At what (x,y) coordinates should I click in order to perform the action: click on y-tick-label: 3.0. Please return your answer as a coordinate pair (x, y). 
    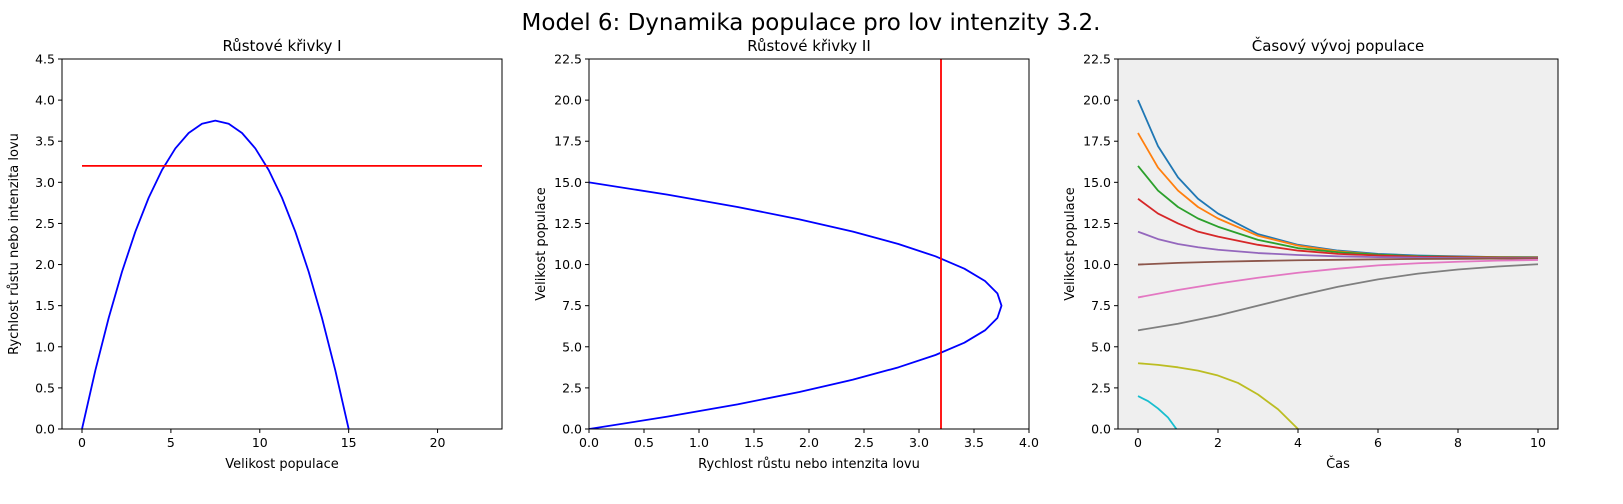
    Looking at the image, I should click on (45, 182).